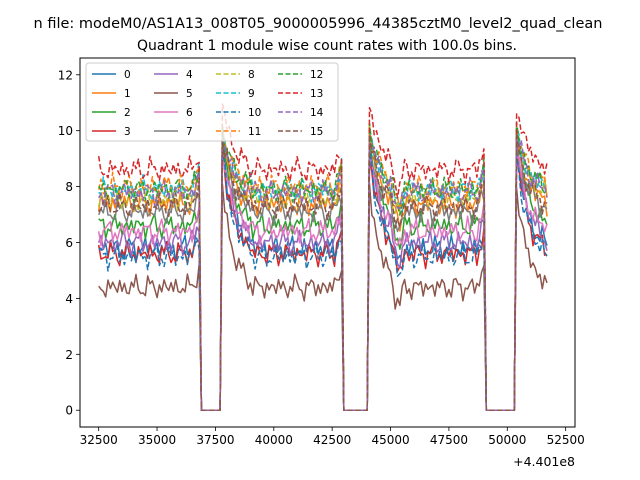  I want to click on legend-label: 13, so click(316, 94).